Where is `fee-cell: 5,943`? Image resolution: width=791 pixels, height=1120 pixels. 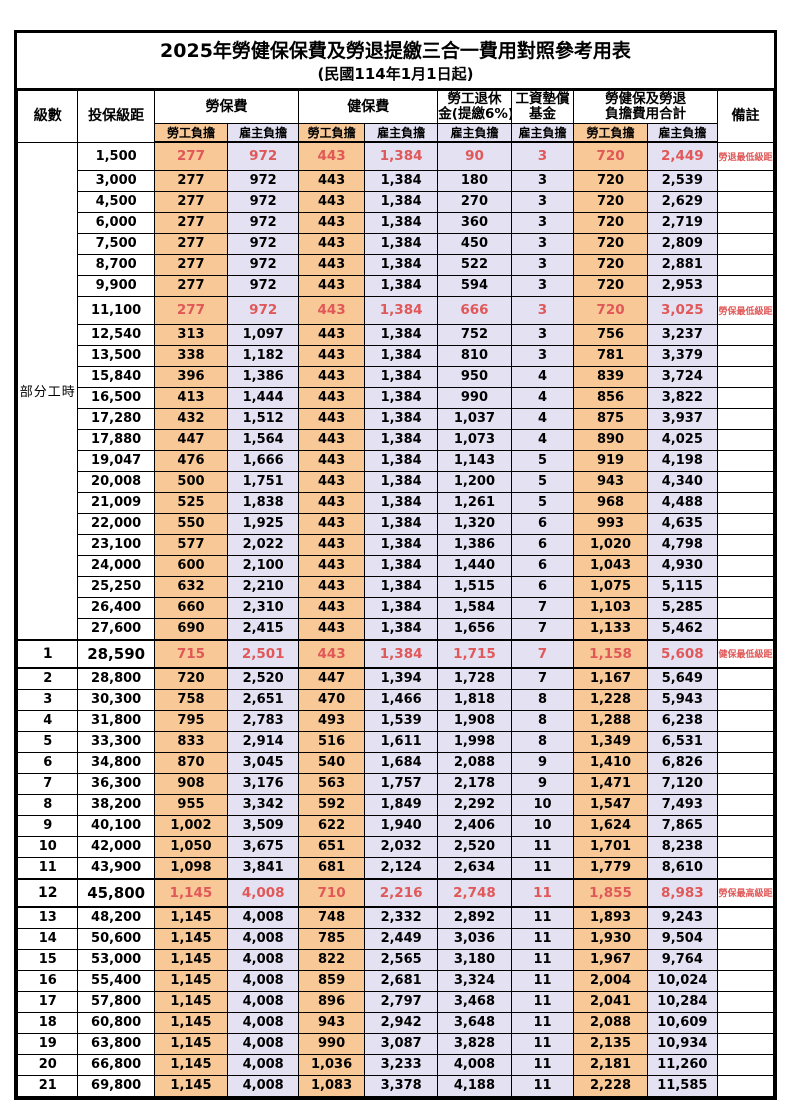 fee-cell: 5,943 is located at coordinates (682, 699).